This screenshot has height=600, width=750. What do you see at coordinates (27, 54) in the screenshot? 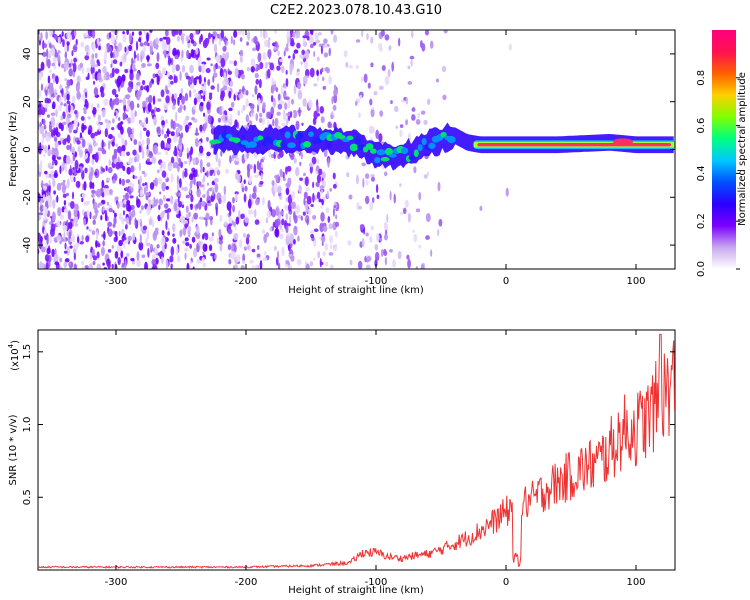
I see `y-tick-label: 40` at bounding box center [27, 54].